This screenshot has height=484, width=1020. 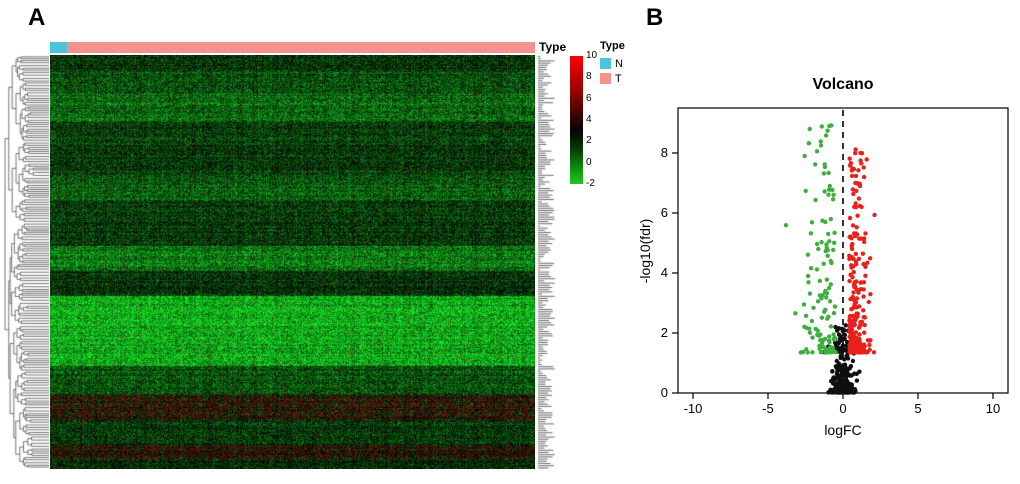 I want to click on type-legend-swatch, so click(x=605, y=79).